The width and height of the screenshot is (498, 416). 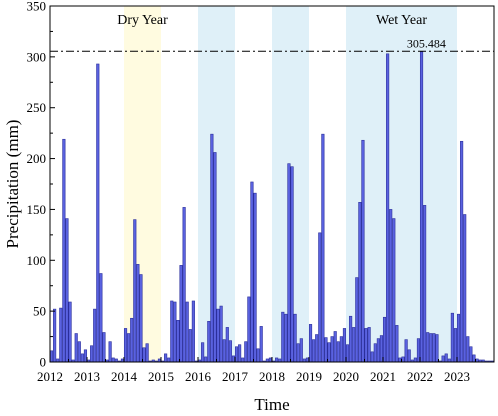 What do you see at coordinates (420, 376) in the screenshot?
I see `x-tick-label: 2022` at bounding box center [420, 376].